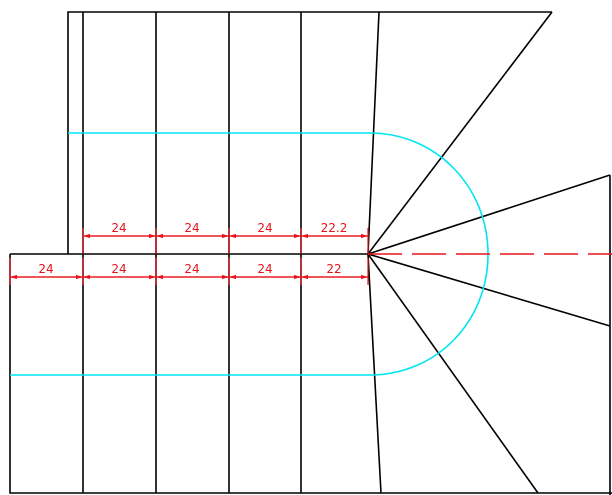 This screenshot has height=495, width=612. I want to click on lower-dimension-labels: 24 24 24 24 24 22, so click(189, 269).